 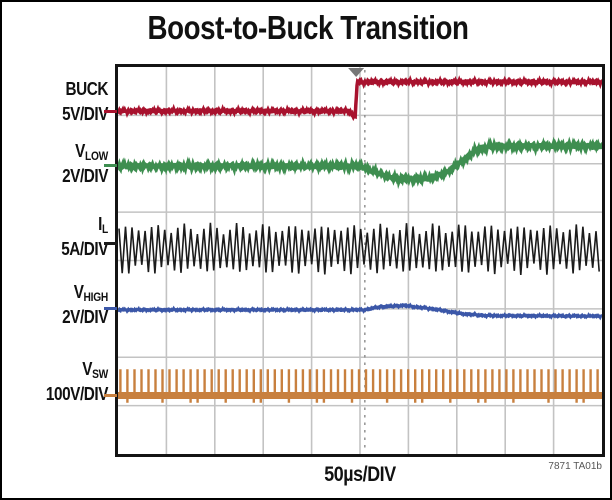 What do you see at coordinates (110, 395) in the screenshot?
I see `ref-level-tick-vsw` at bounding box center [110, 395].